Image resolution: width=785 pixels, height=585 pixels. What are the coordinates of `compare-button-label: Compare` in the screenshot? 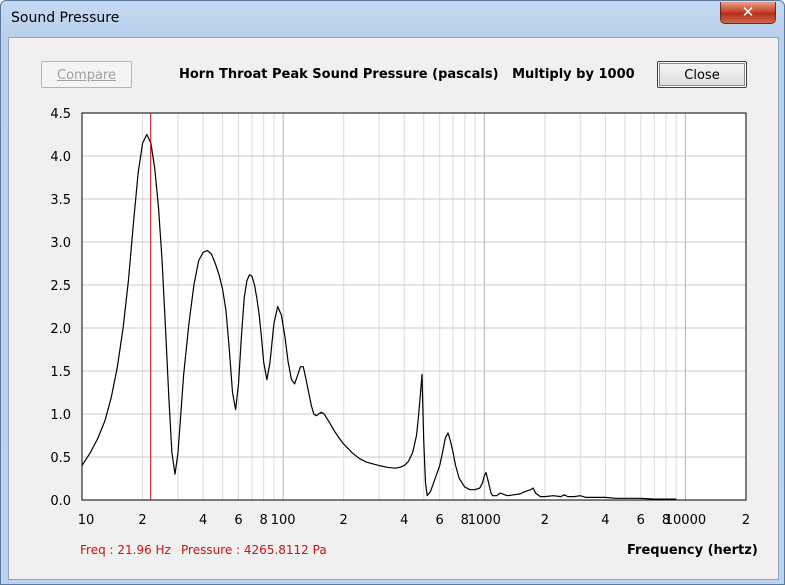 It's located at (86, 75).